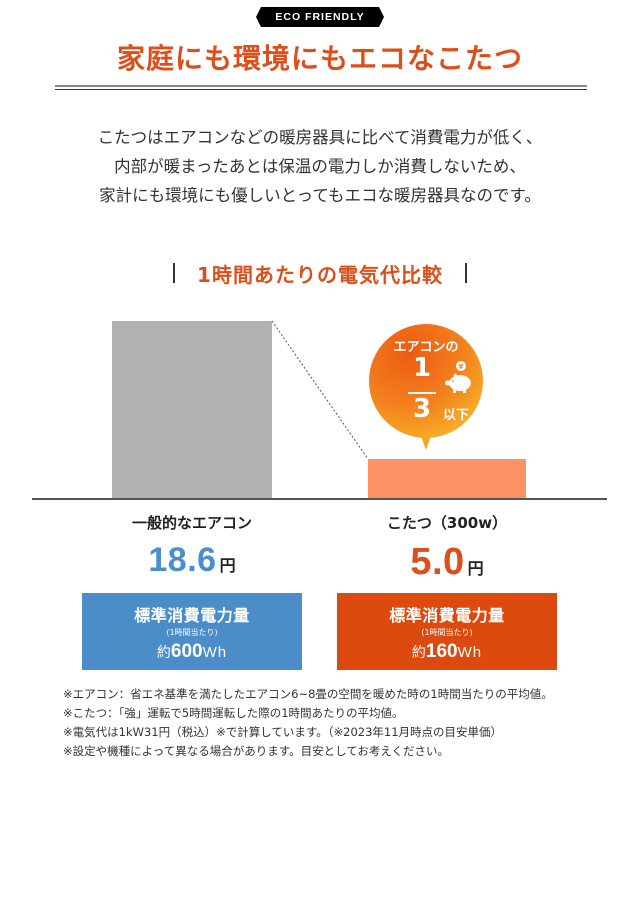  I want to click on heading-left-bar, so click(174, 273).